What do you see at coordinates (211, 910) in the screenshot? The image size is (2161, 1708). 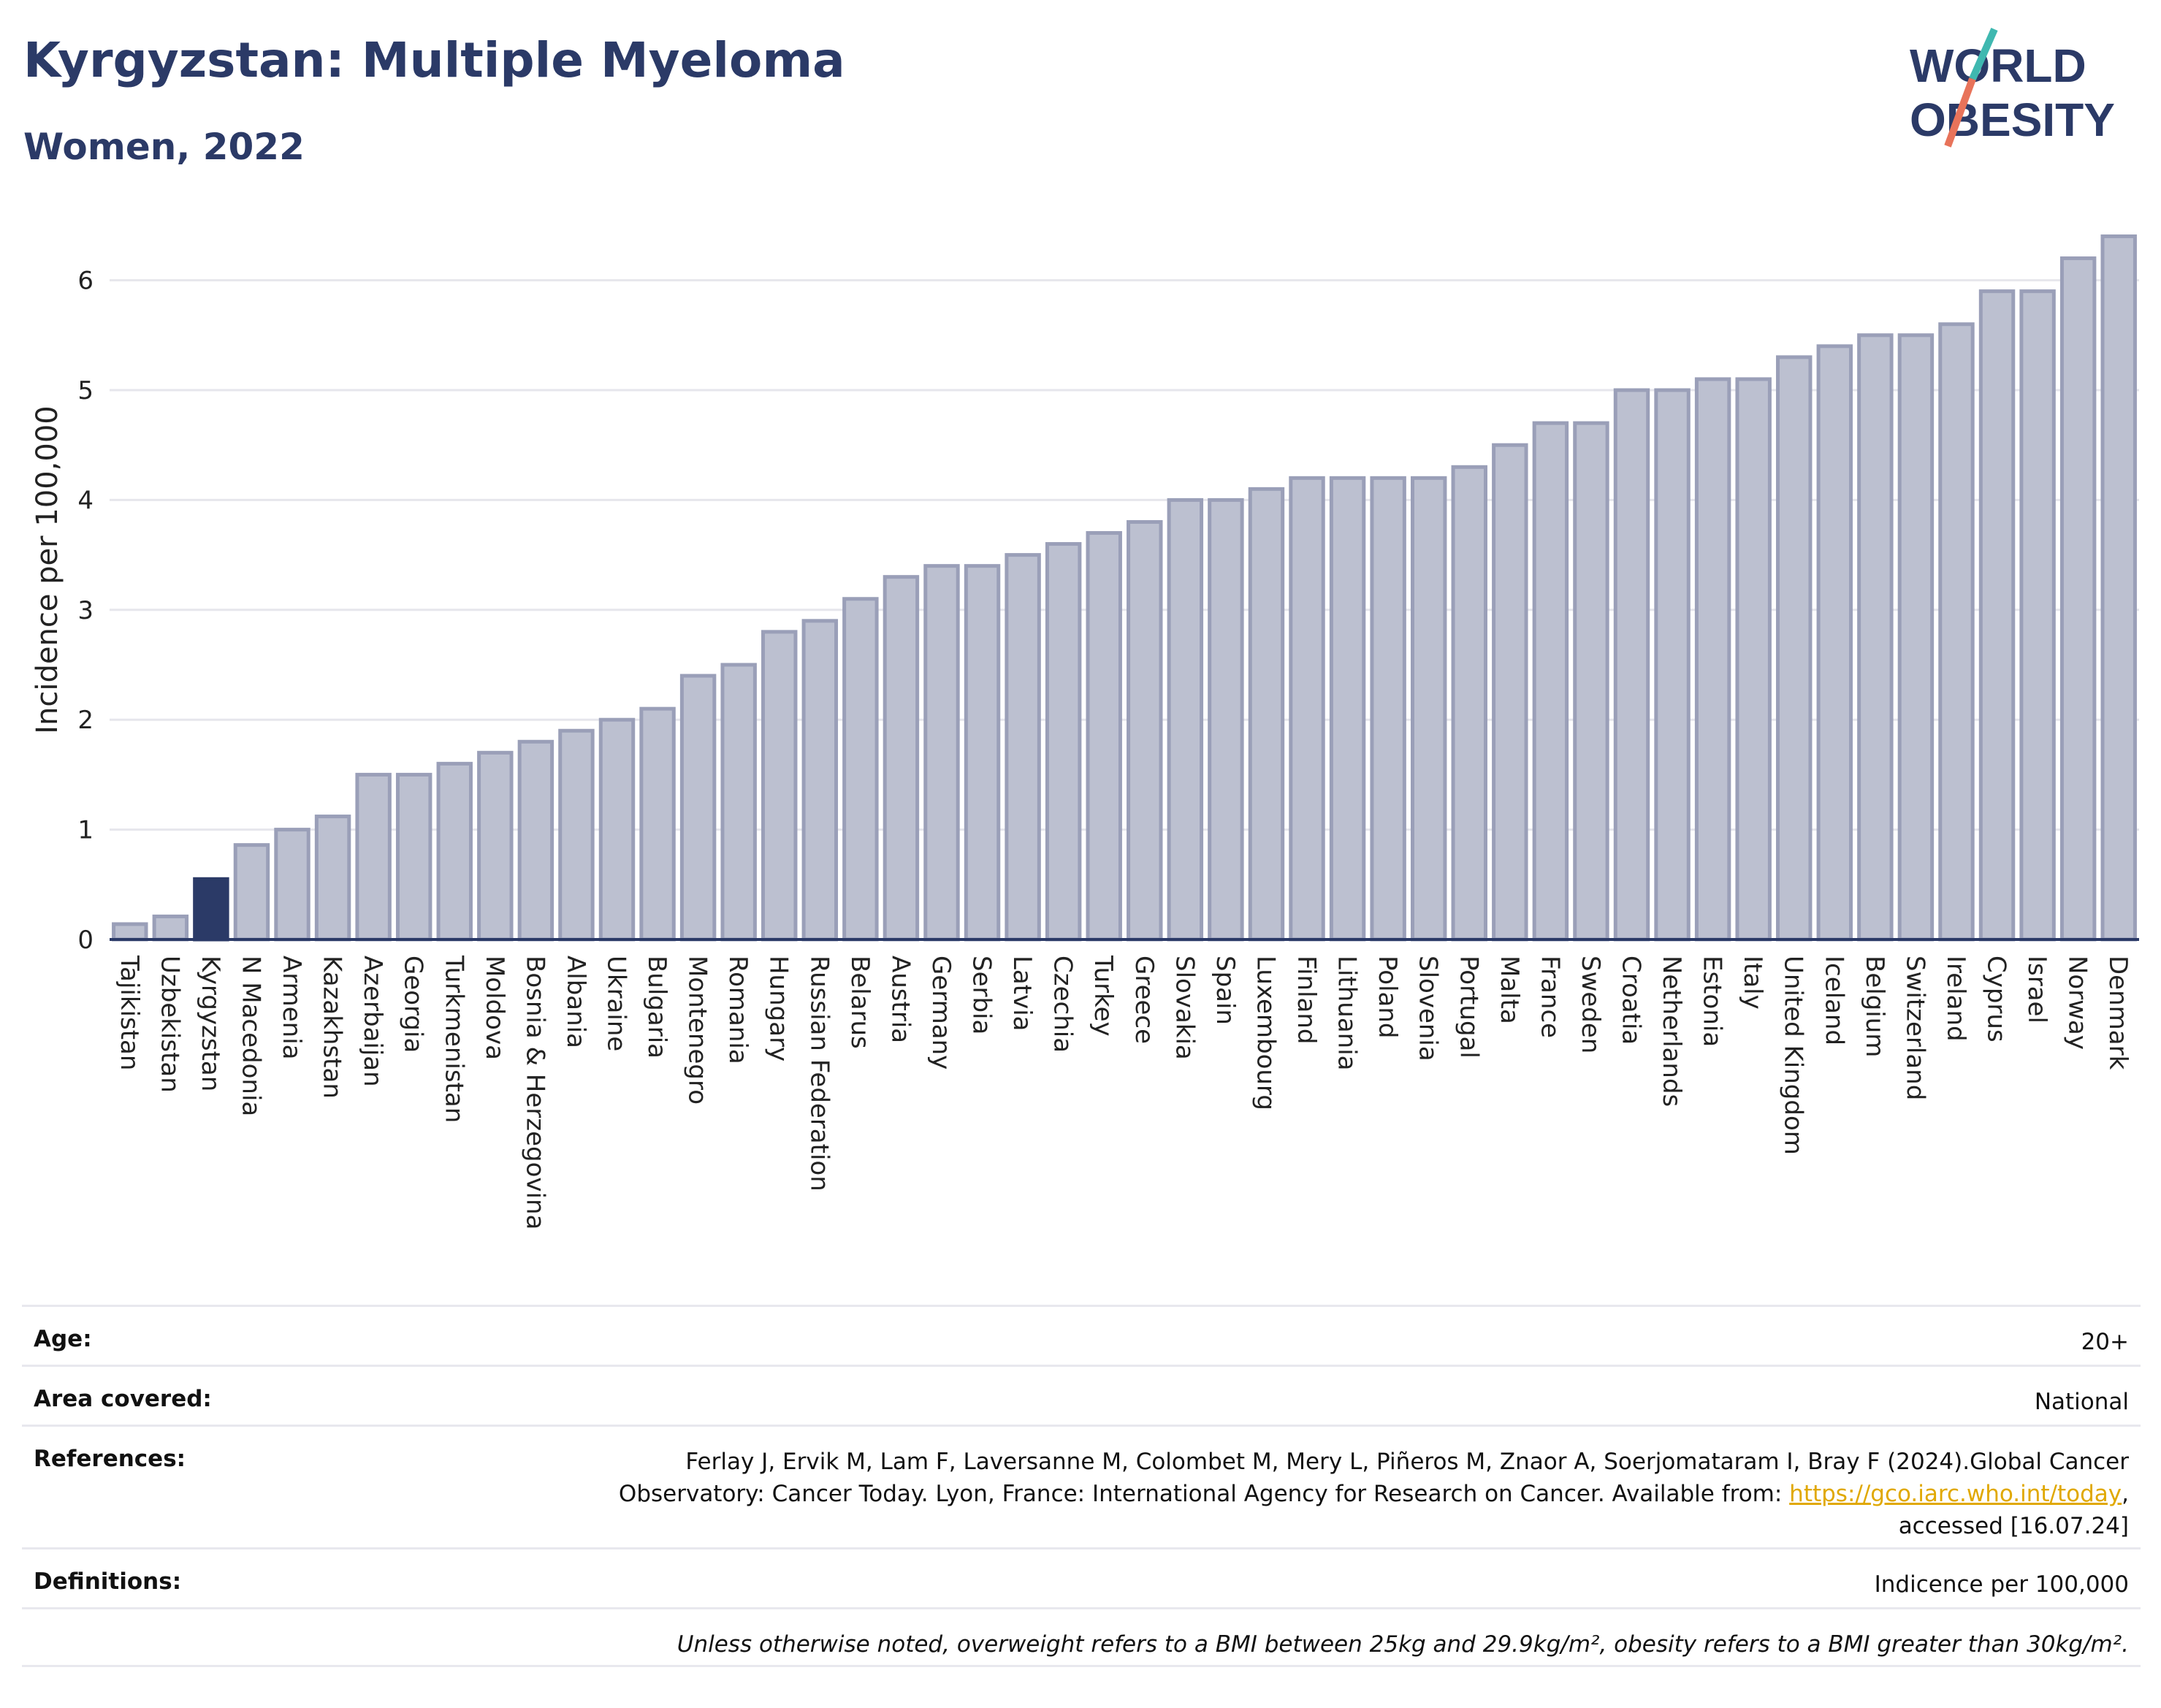 I see `bar-kyrgyzstan` at bounding box center [211, 910].